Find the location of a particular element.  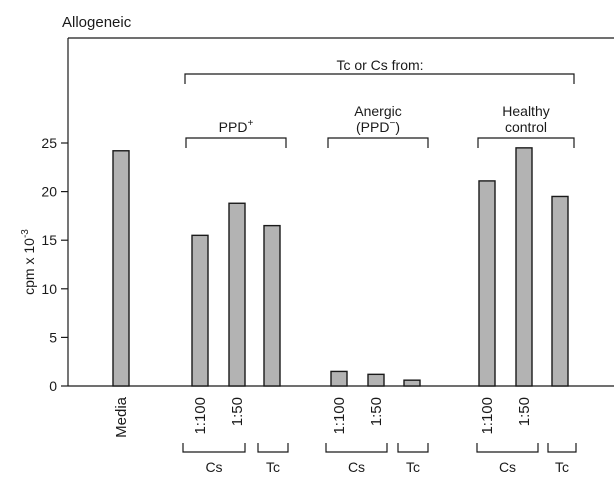

x-tick-label-0: Media is located at coordinates (121, 417).